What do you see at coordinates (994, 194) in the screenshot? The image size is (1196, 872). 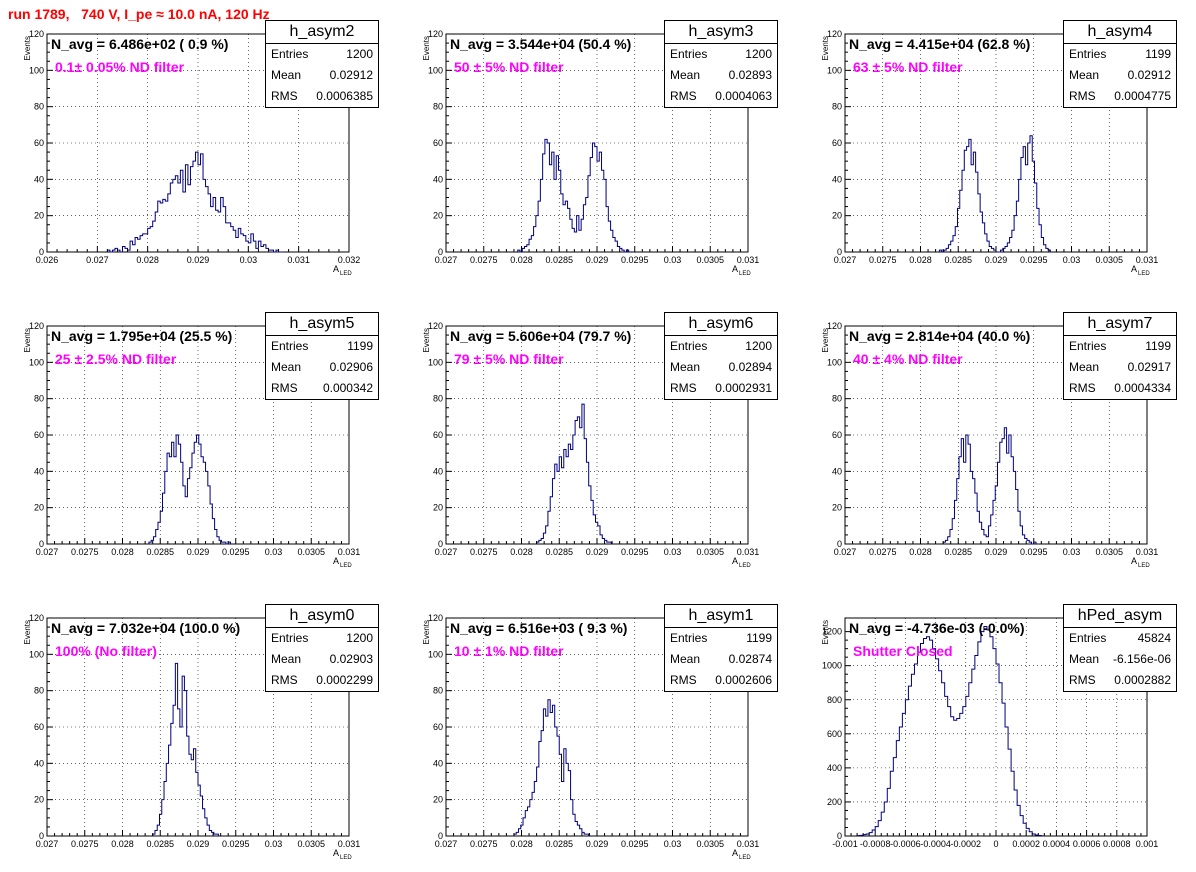 I see `histogram-series-h_asym4` at bounding box center [994, 194].